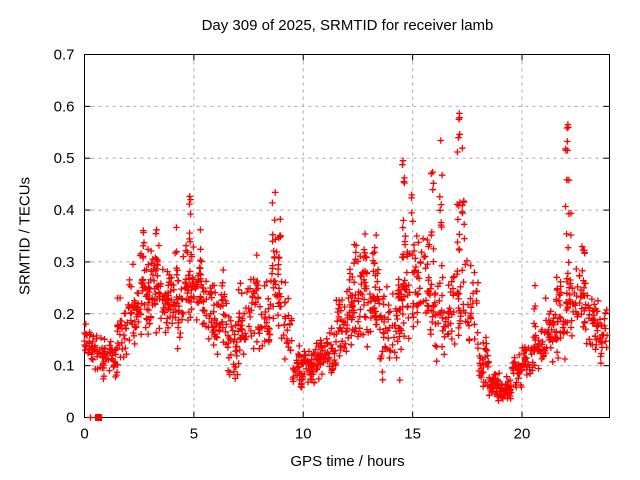 The height and width of the screenshot is (480, 640). Describe the element at coordinates (522, 434) in the screenshot. I see `x-tick-label: 20` at that location.